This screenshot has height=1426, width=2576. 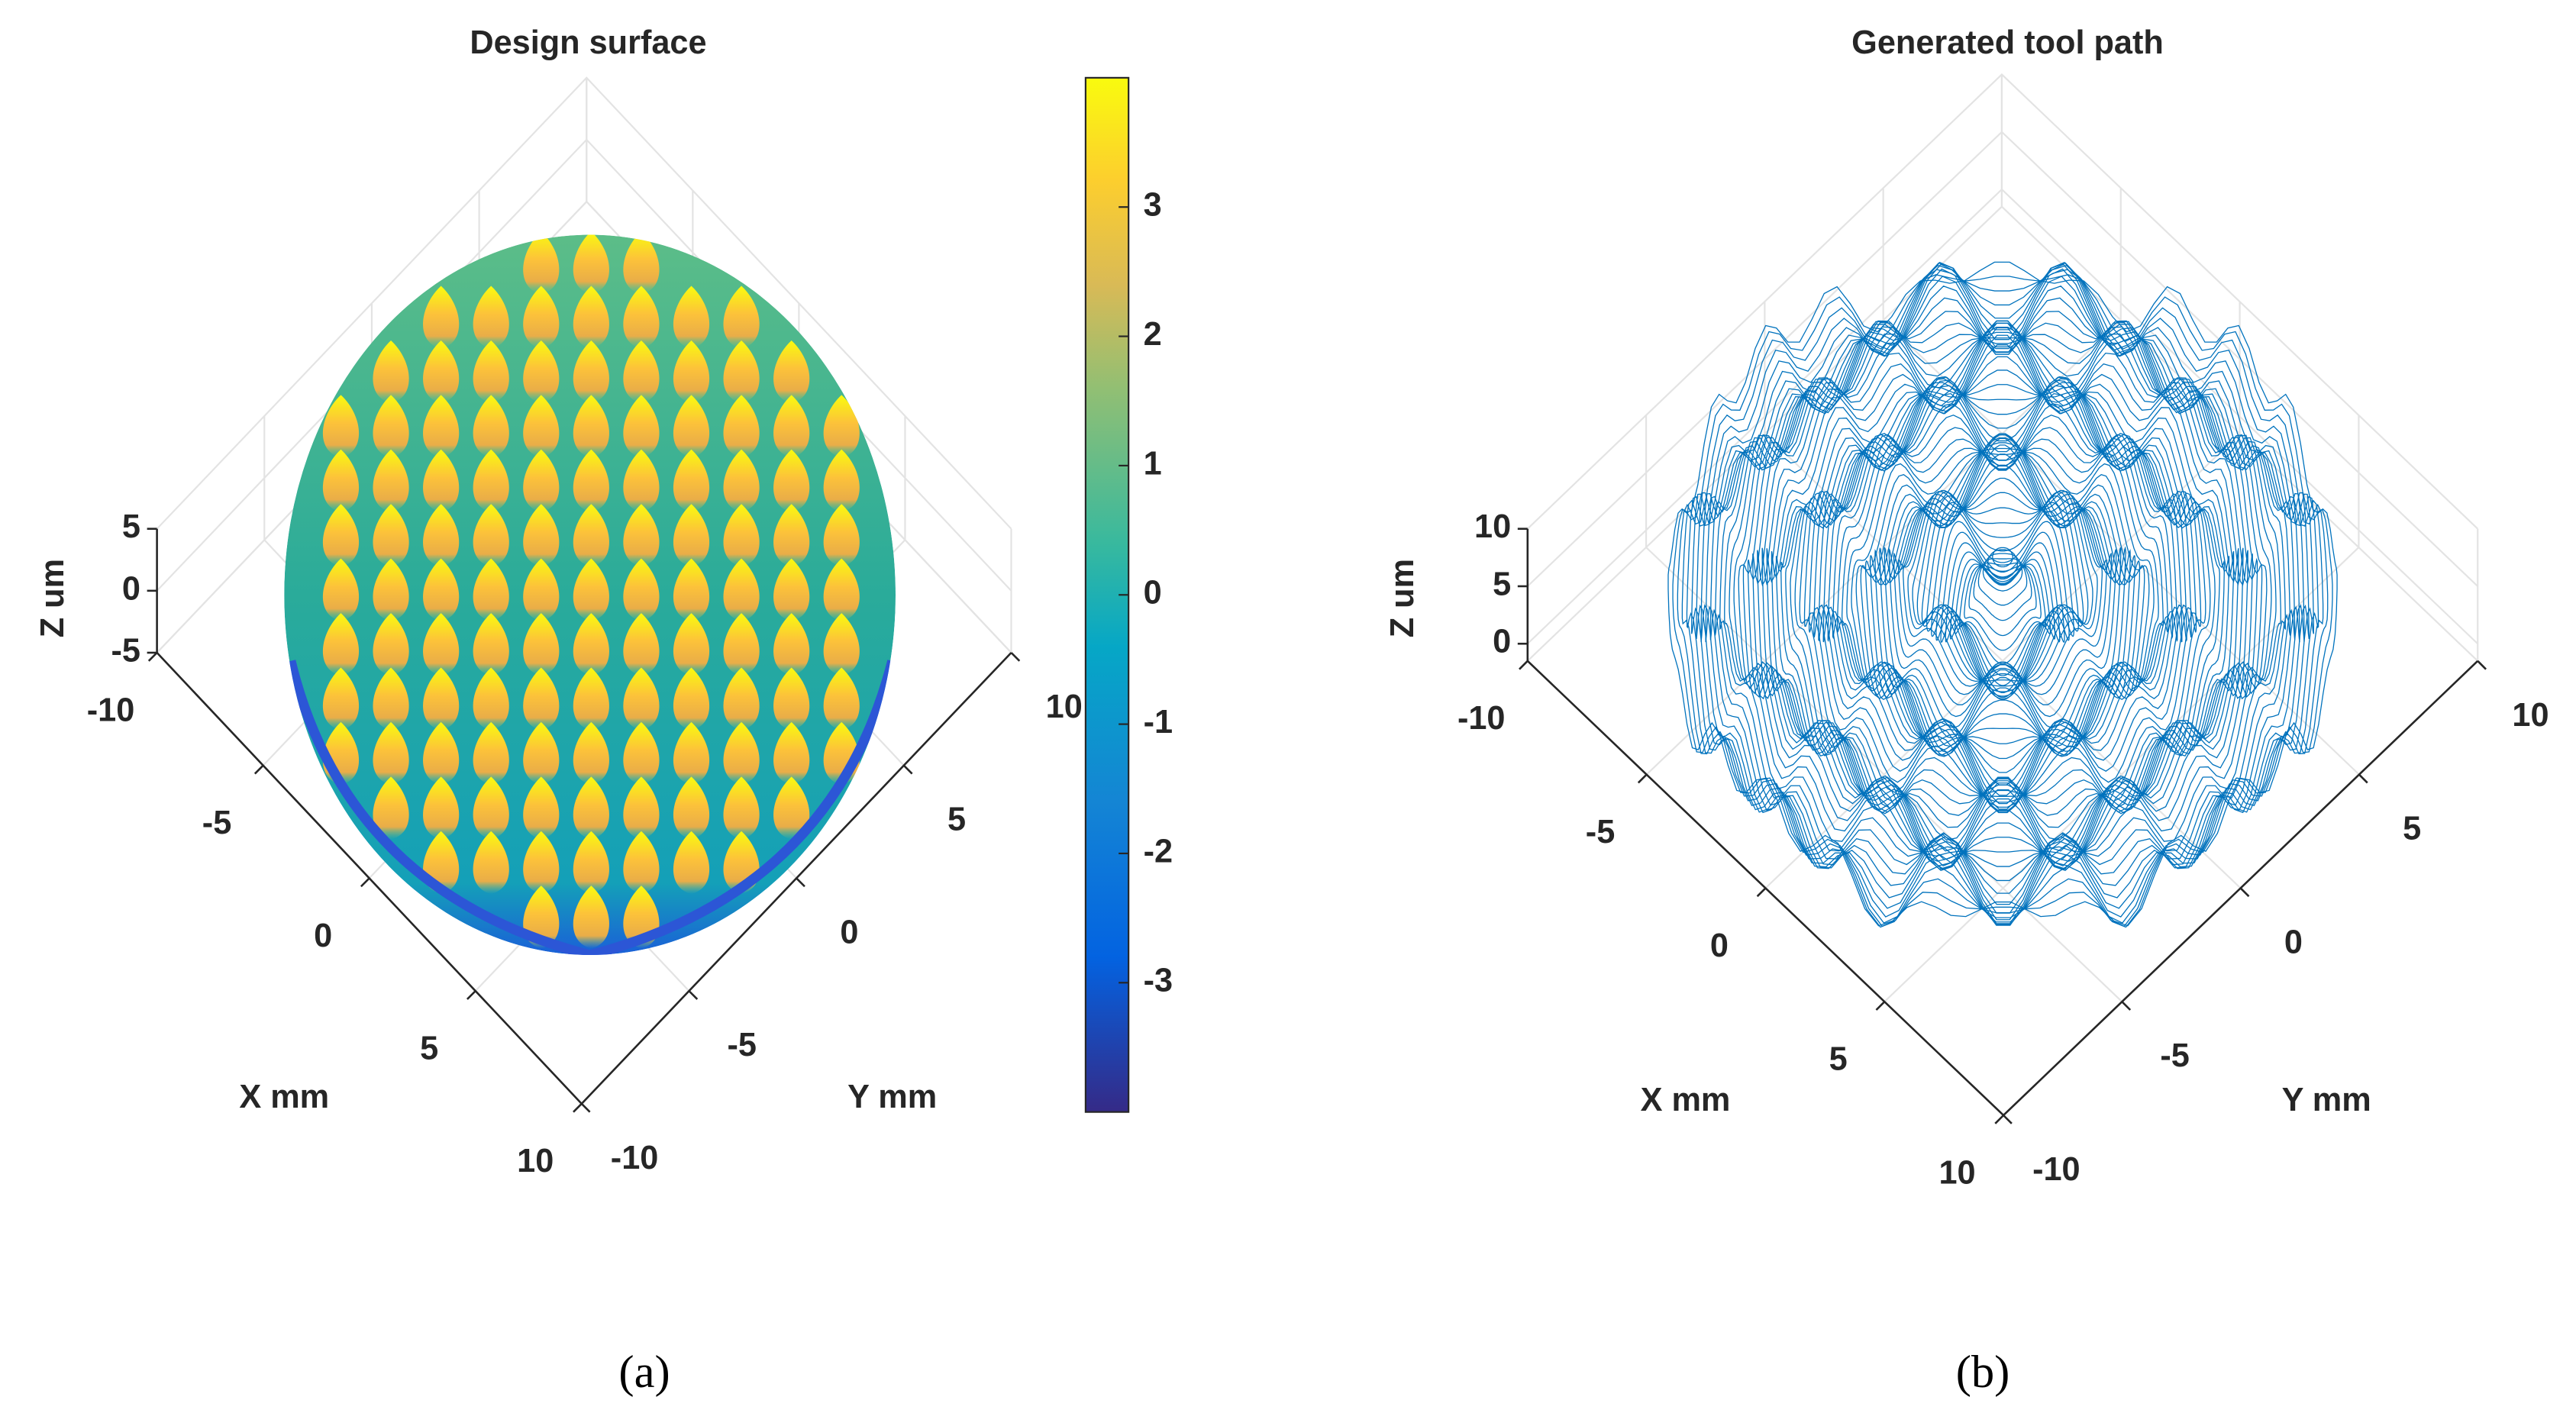 What do you see at coordinates (591, 808) in the screenshot?
I see `surface-rim` at bounding box center [591, 808].